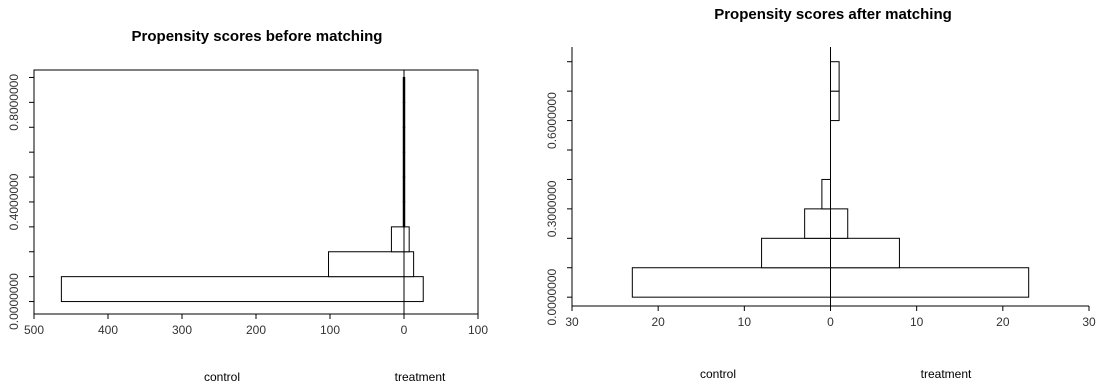 The height and width of the screenshot is (385, 1104). I want to click on chart-title: Propensity scores before matching, so click(257, 36).